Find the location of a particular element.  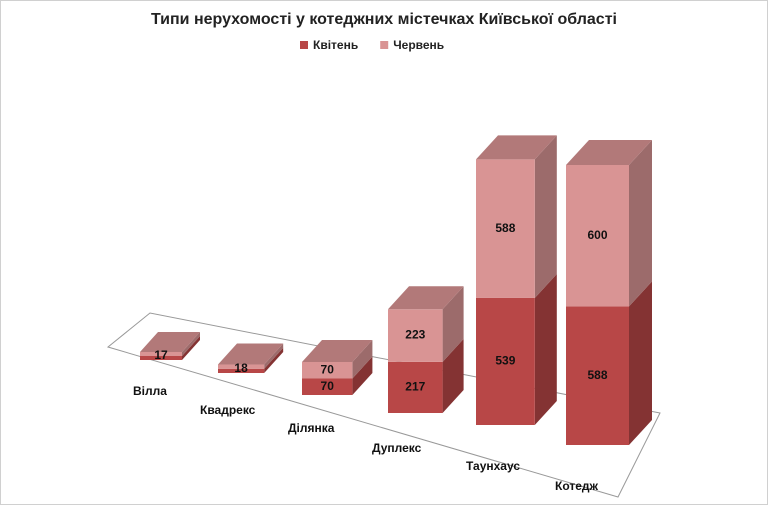

value-label: 17 is located at coordinates (161, 355).